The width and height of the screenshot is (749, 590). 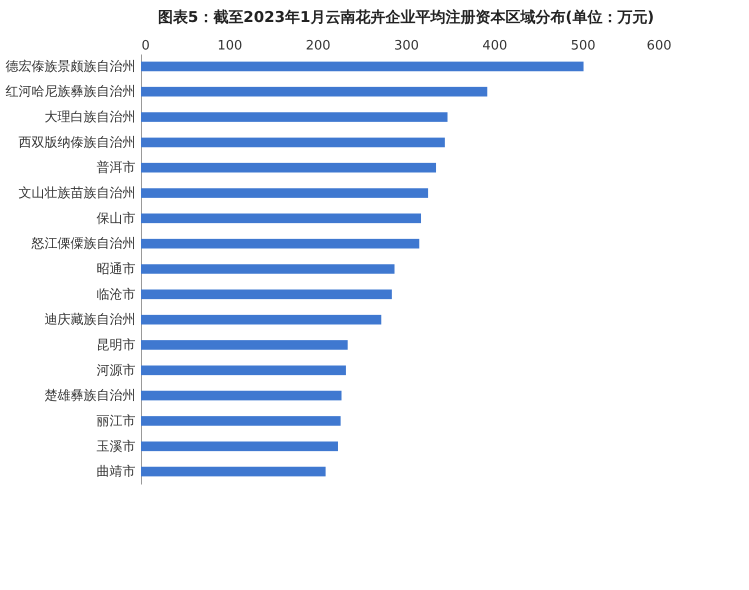 What do you see at coordinates (83, 244) in the screenshot?
I see `y-tick-label: 怒江傈僳族自治州` at bounding box center [83, 244].